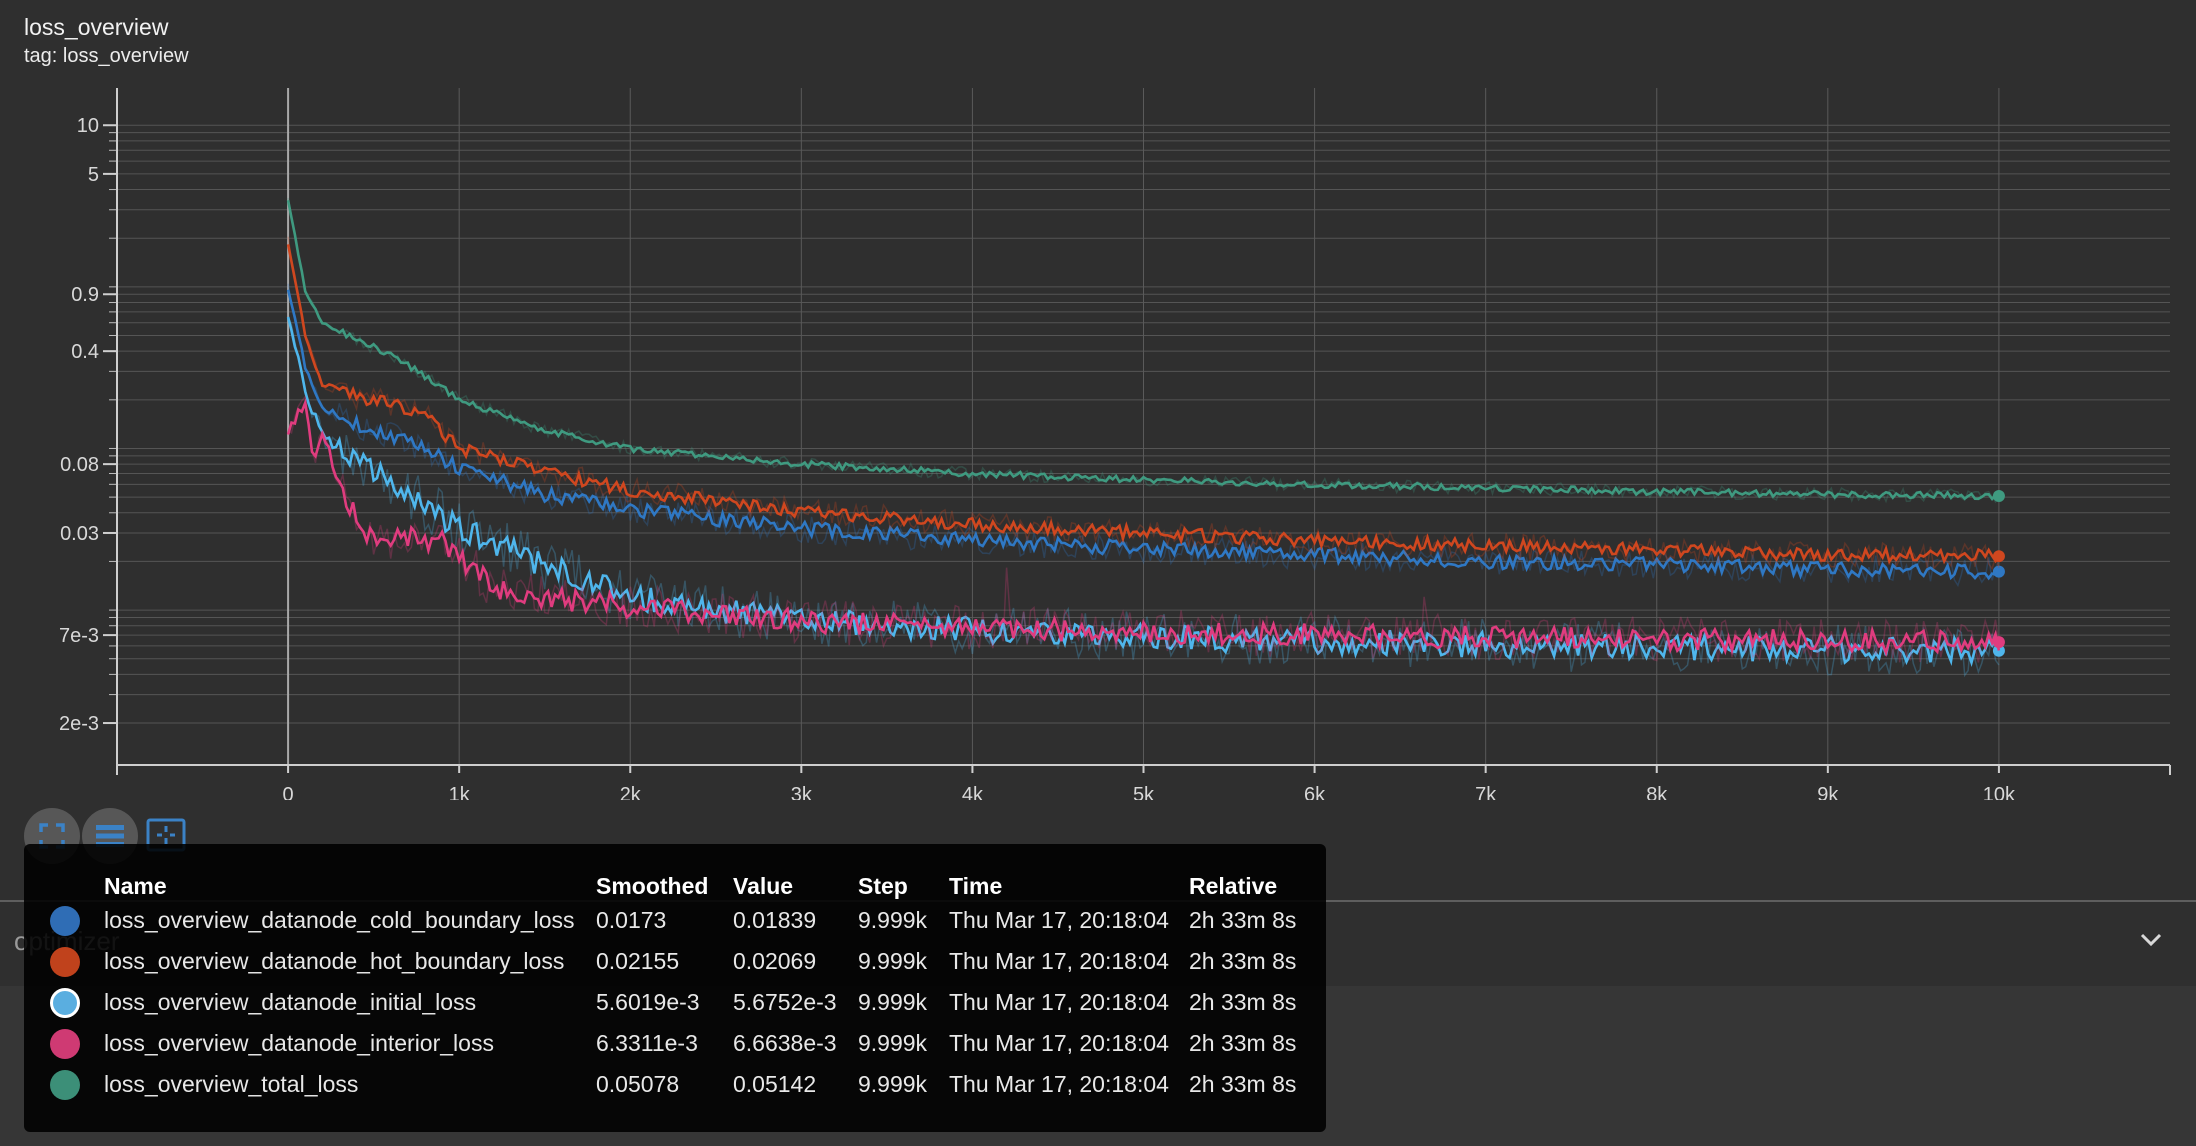 This screenshot has height=1146, width=2196. I want to click on x-tick-label: 8k, so click(1657, 792).